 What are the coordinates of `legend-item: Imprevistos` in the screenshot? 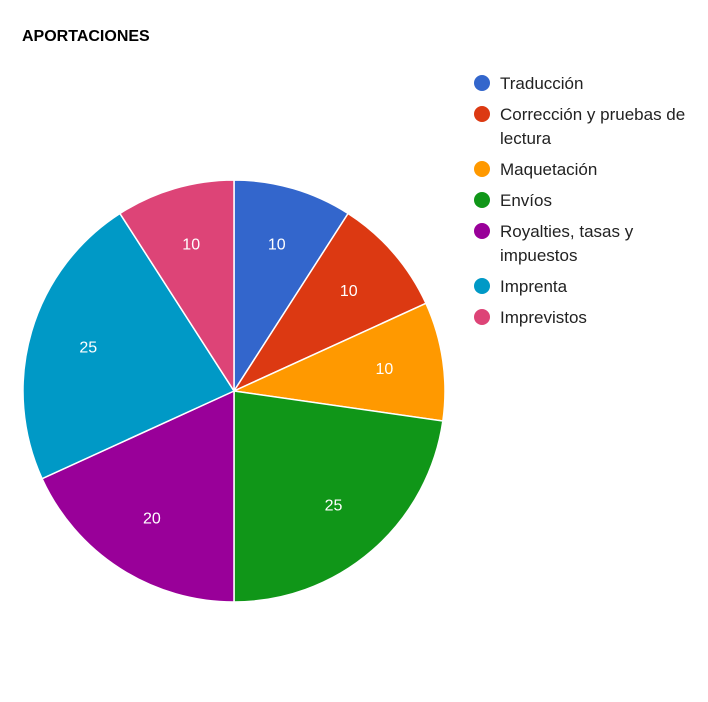 It's located at (588, 318).